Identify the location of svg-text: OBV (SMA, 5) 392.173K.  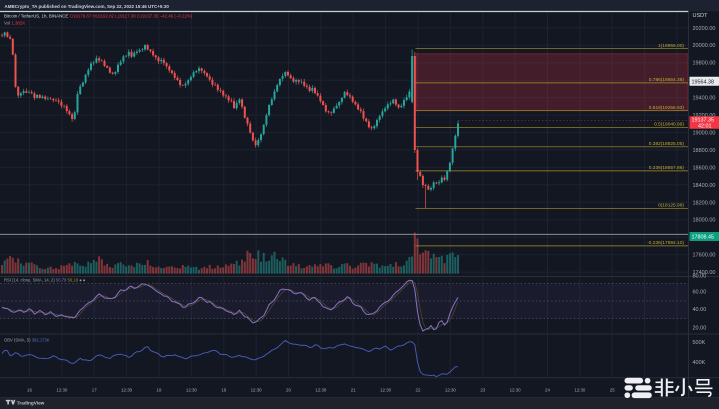
(27, 339).